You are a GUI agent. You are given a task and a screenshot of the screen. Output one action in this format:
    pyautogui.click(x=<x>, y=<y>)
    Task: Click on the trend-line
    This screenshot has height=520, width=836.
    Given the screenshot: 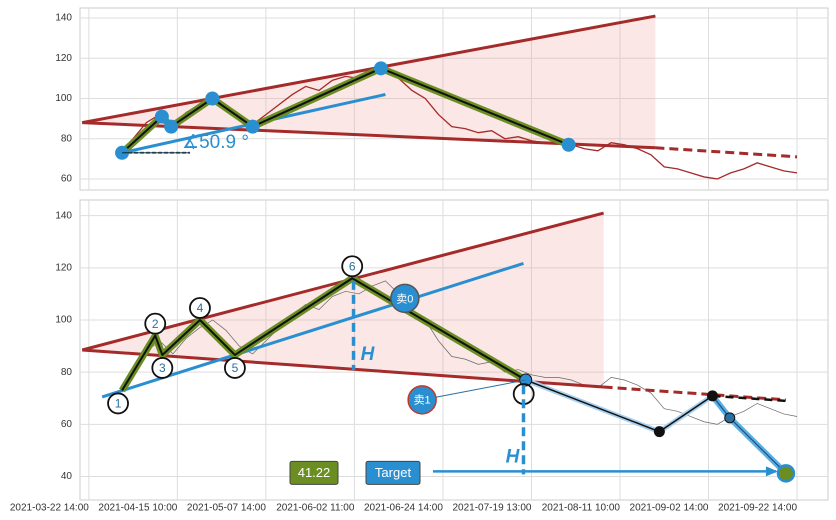 What is the action you would take?
    pyautogui.click(x=312, y=330)
    